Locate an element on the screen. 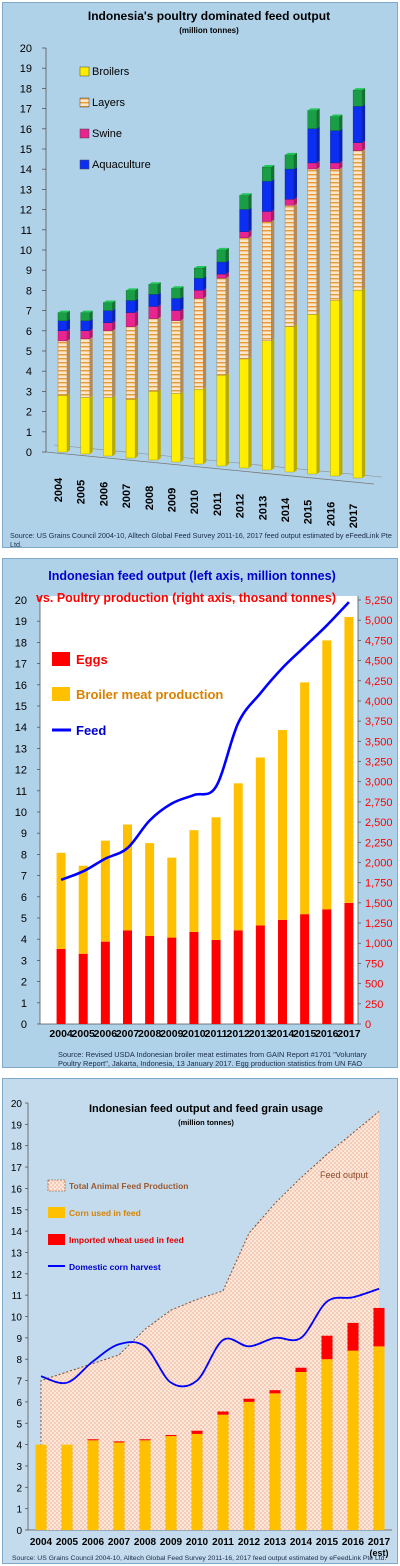 The width and height of the screenshot is (400, 1566). chart2-right-tick-label: 3,750 is located at coordinates (379, 722).